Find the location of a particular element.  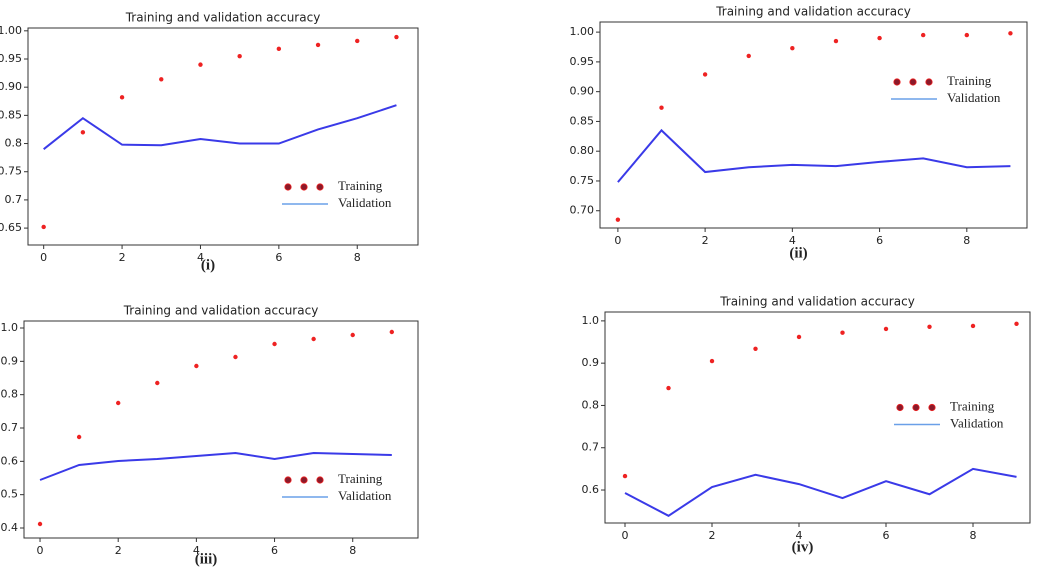

y-tick-label: 0.80 is located at coordinates (582, 150).